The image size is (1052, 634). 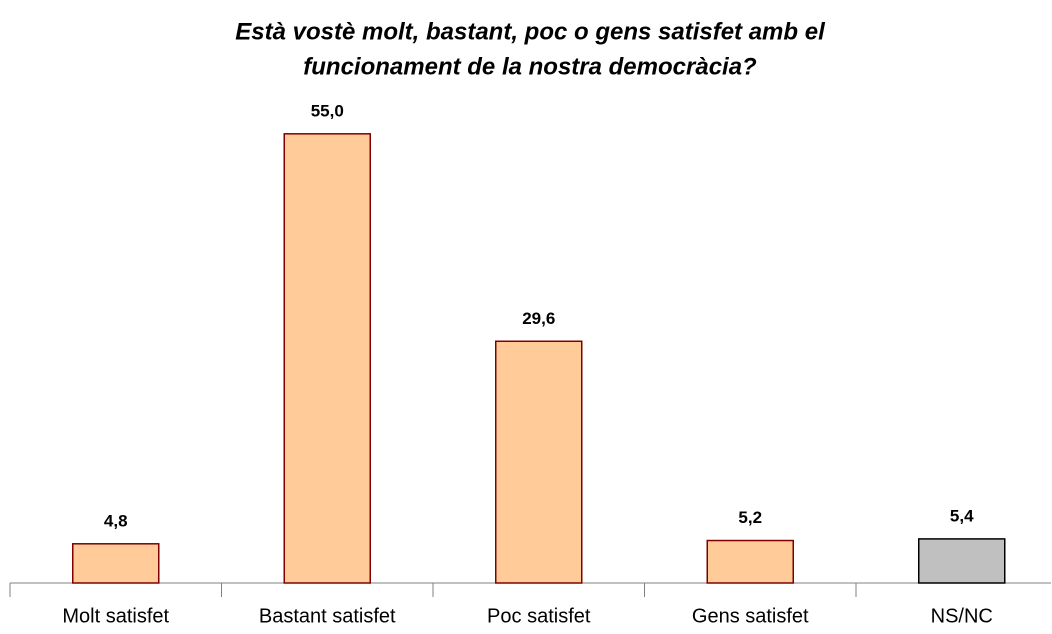 What do you see at coordinates (750, 616) in the screenshot?
I see `x-tick-label: Gens satisfet` at bounding box center [750, 616].